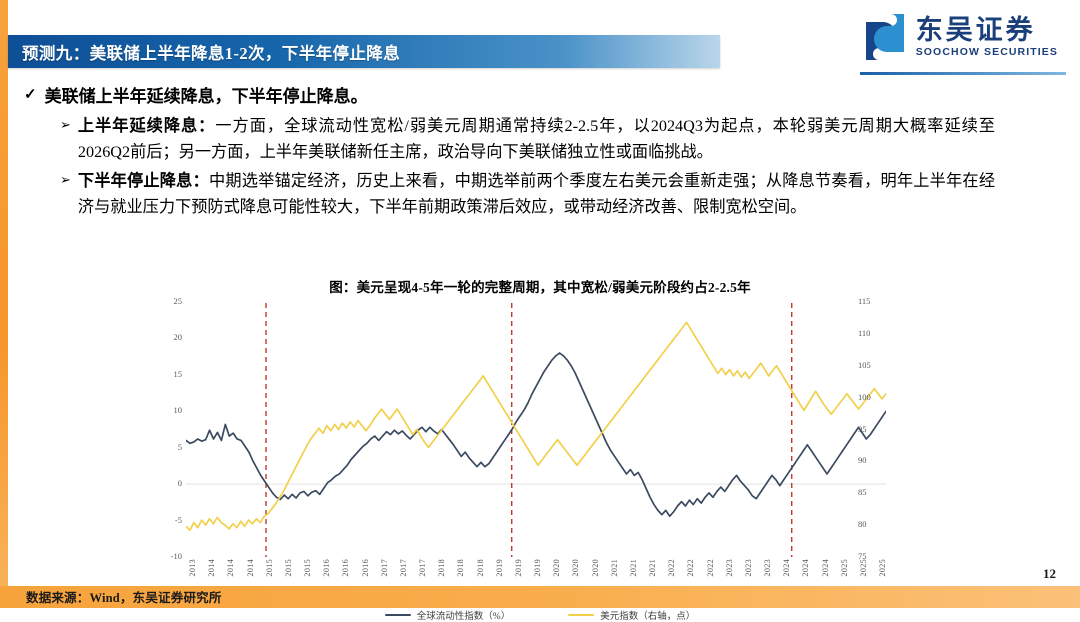  Describe the element at coordinates (176, 556) in the screenshot. I see `y-tick-left: -10` at that location.